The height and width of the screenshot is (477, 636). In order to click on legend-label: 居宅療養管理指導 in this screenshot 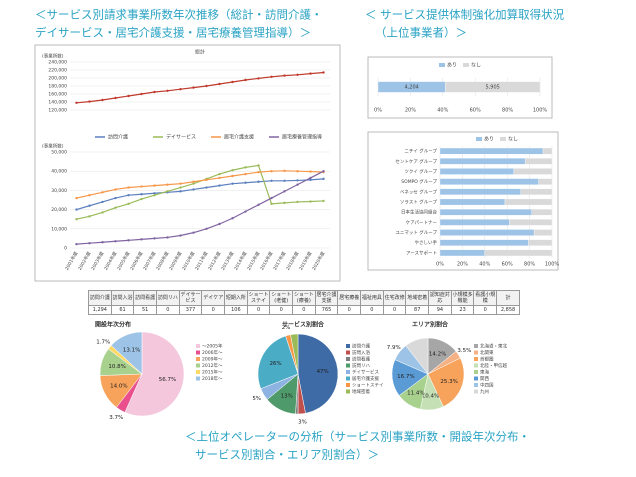, I will do `click(302, 137)`.